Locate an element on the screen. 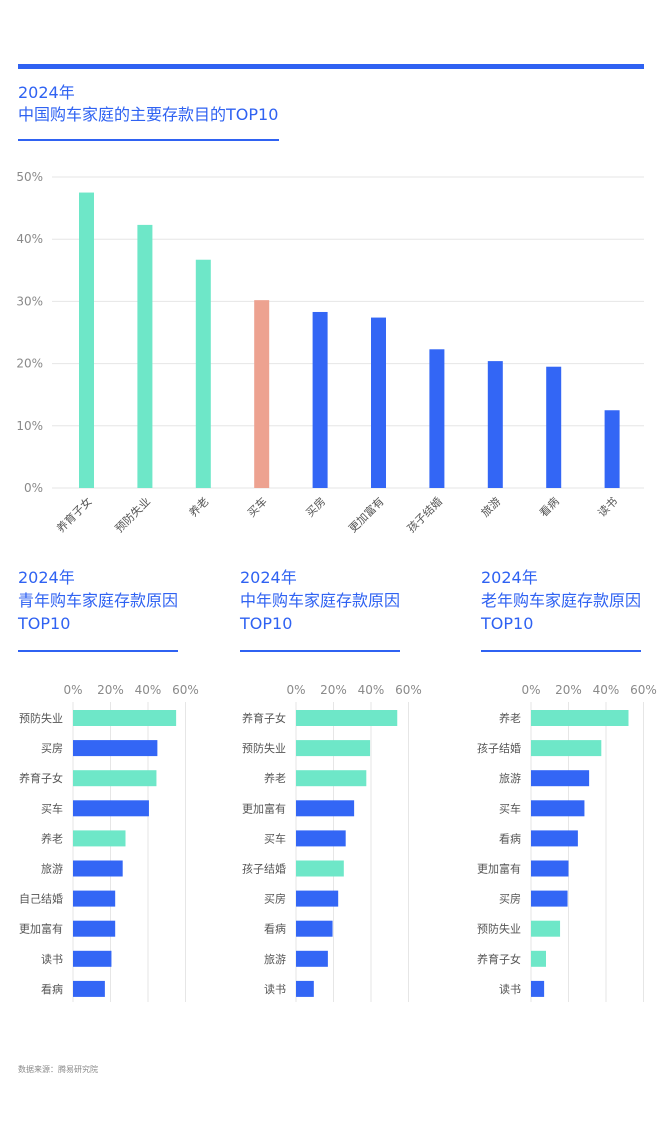 This screenshot has height=1139, width=660. panel-middle-age-category-label: 预防失业 is located at coordinates (264, 748).